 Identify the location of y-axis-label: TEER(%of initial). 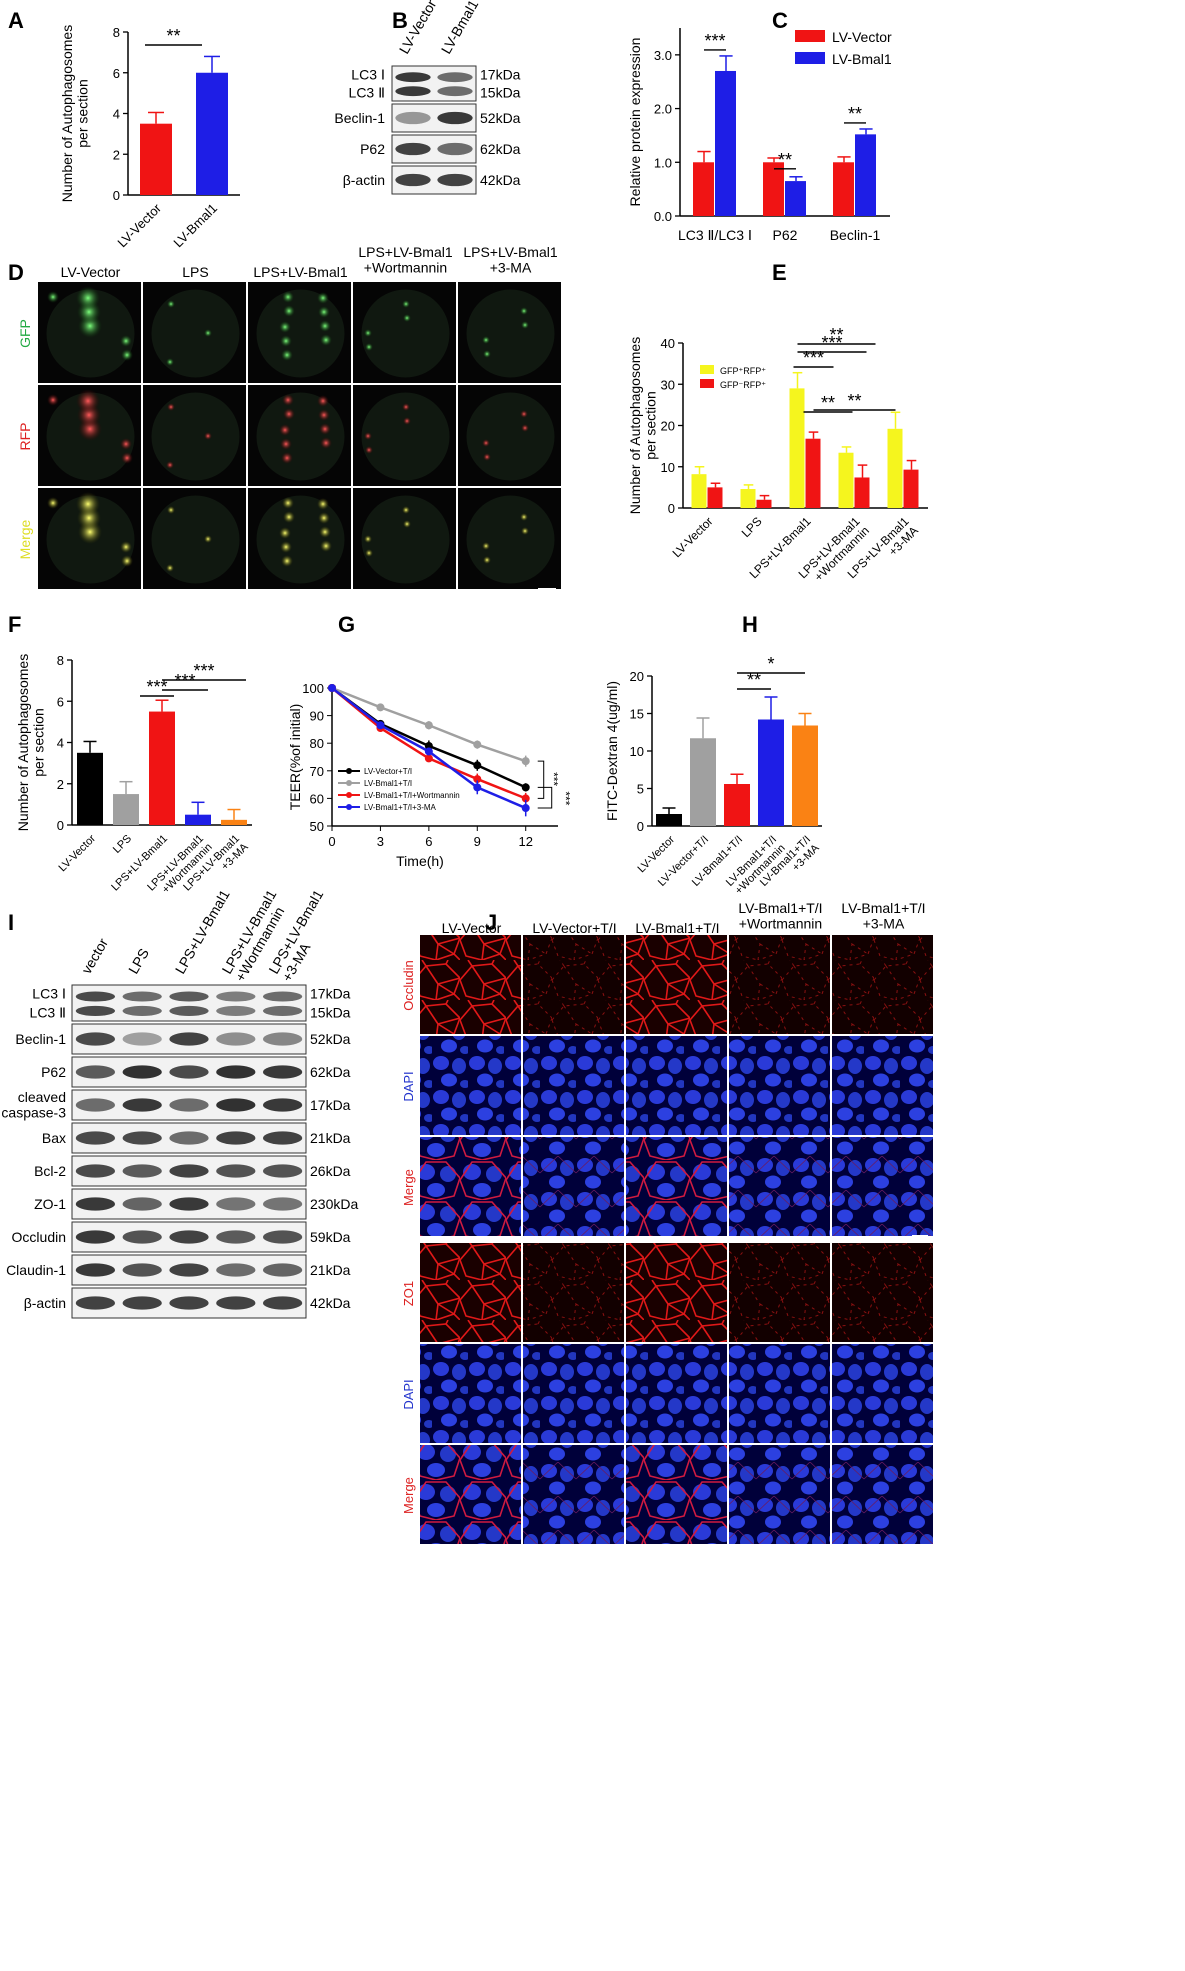
(295, 757).